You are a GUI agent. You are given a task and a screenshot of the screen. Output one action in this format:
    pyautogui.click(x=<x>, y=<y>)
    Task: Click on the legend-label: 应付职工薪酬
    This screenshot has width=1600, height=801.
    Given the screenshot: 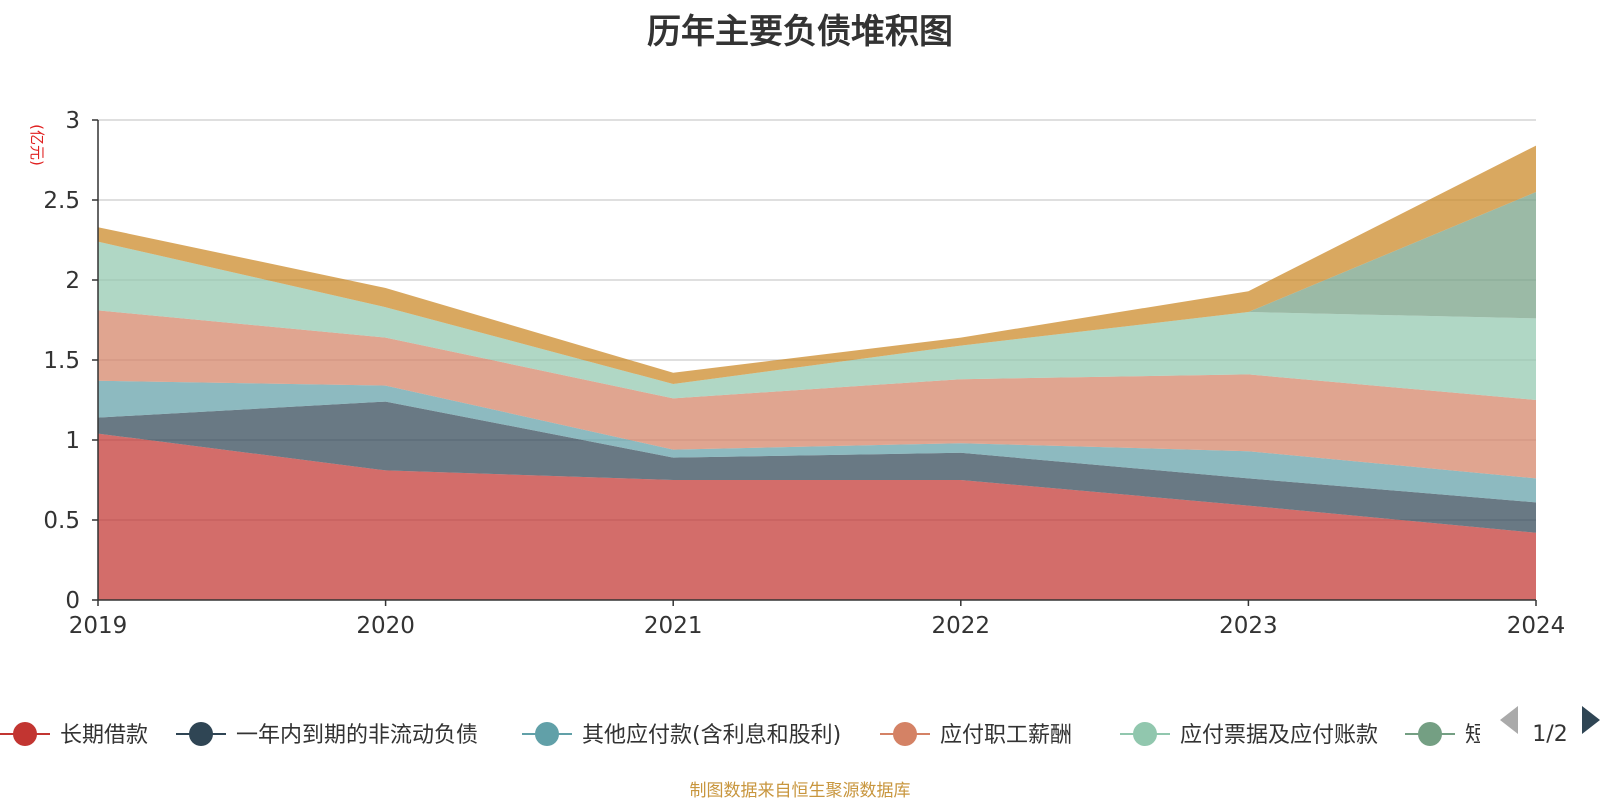 What is the action you would take?
    pyautogui.click(x=1006, y=735)
    